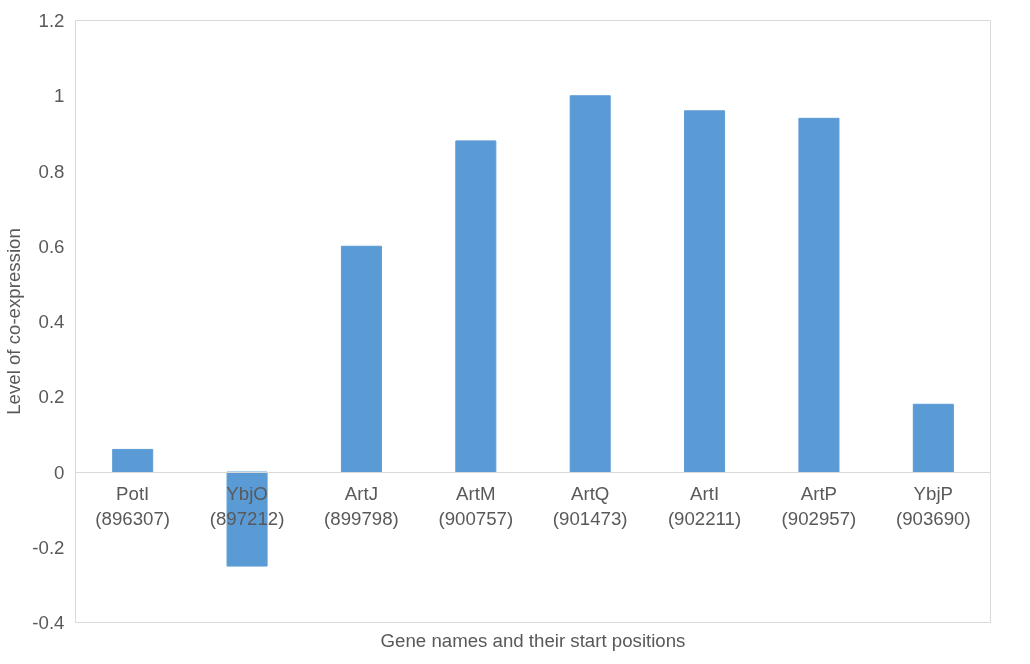 The width and height of the screenshot is (1030, 664). Describe the element at coordinates (51, 20) in the screenshot. I see `y-tick-label: 1.2` at that location.